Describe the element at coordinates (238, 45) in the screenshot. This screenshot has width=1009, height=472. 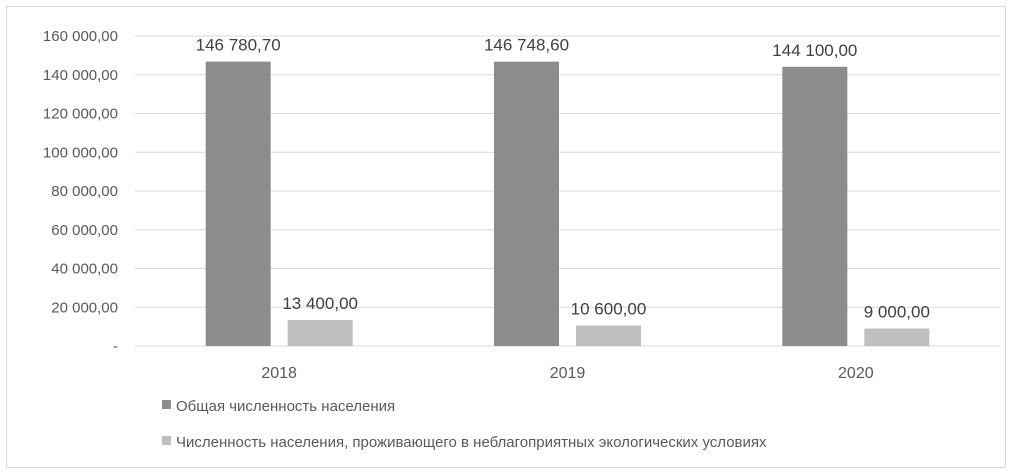
I see `data-label: 146 780,70` at that location.